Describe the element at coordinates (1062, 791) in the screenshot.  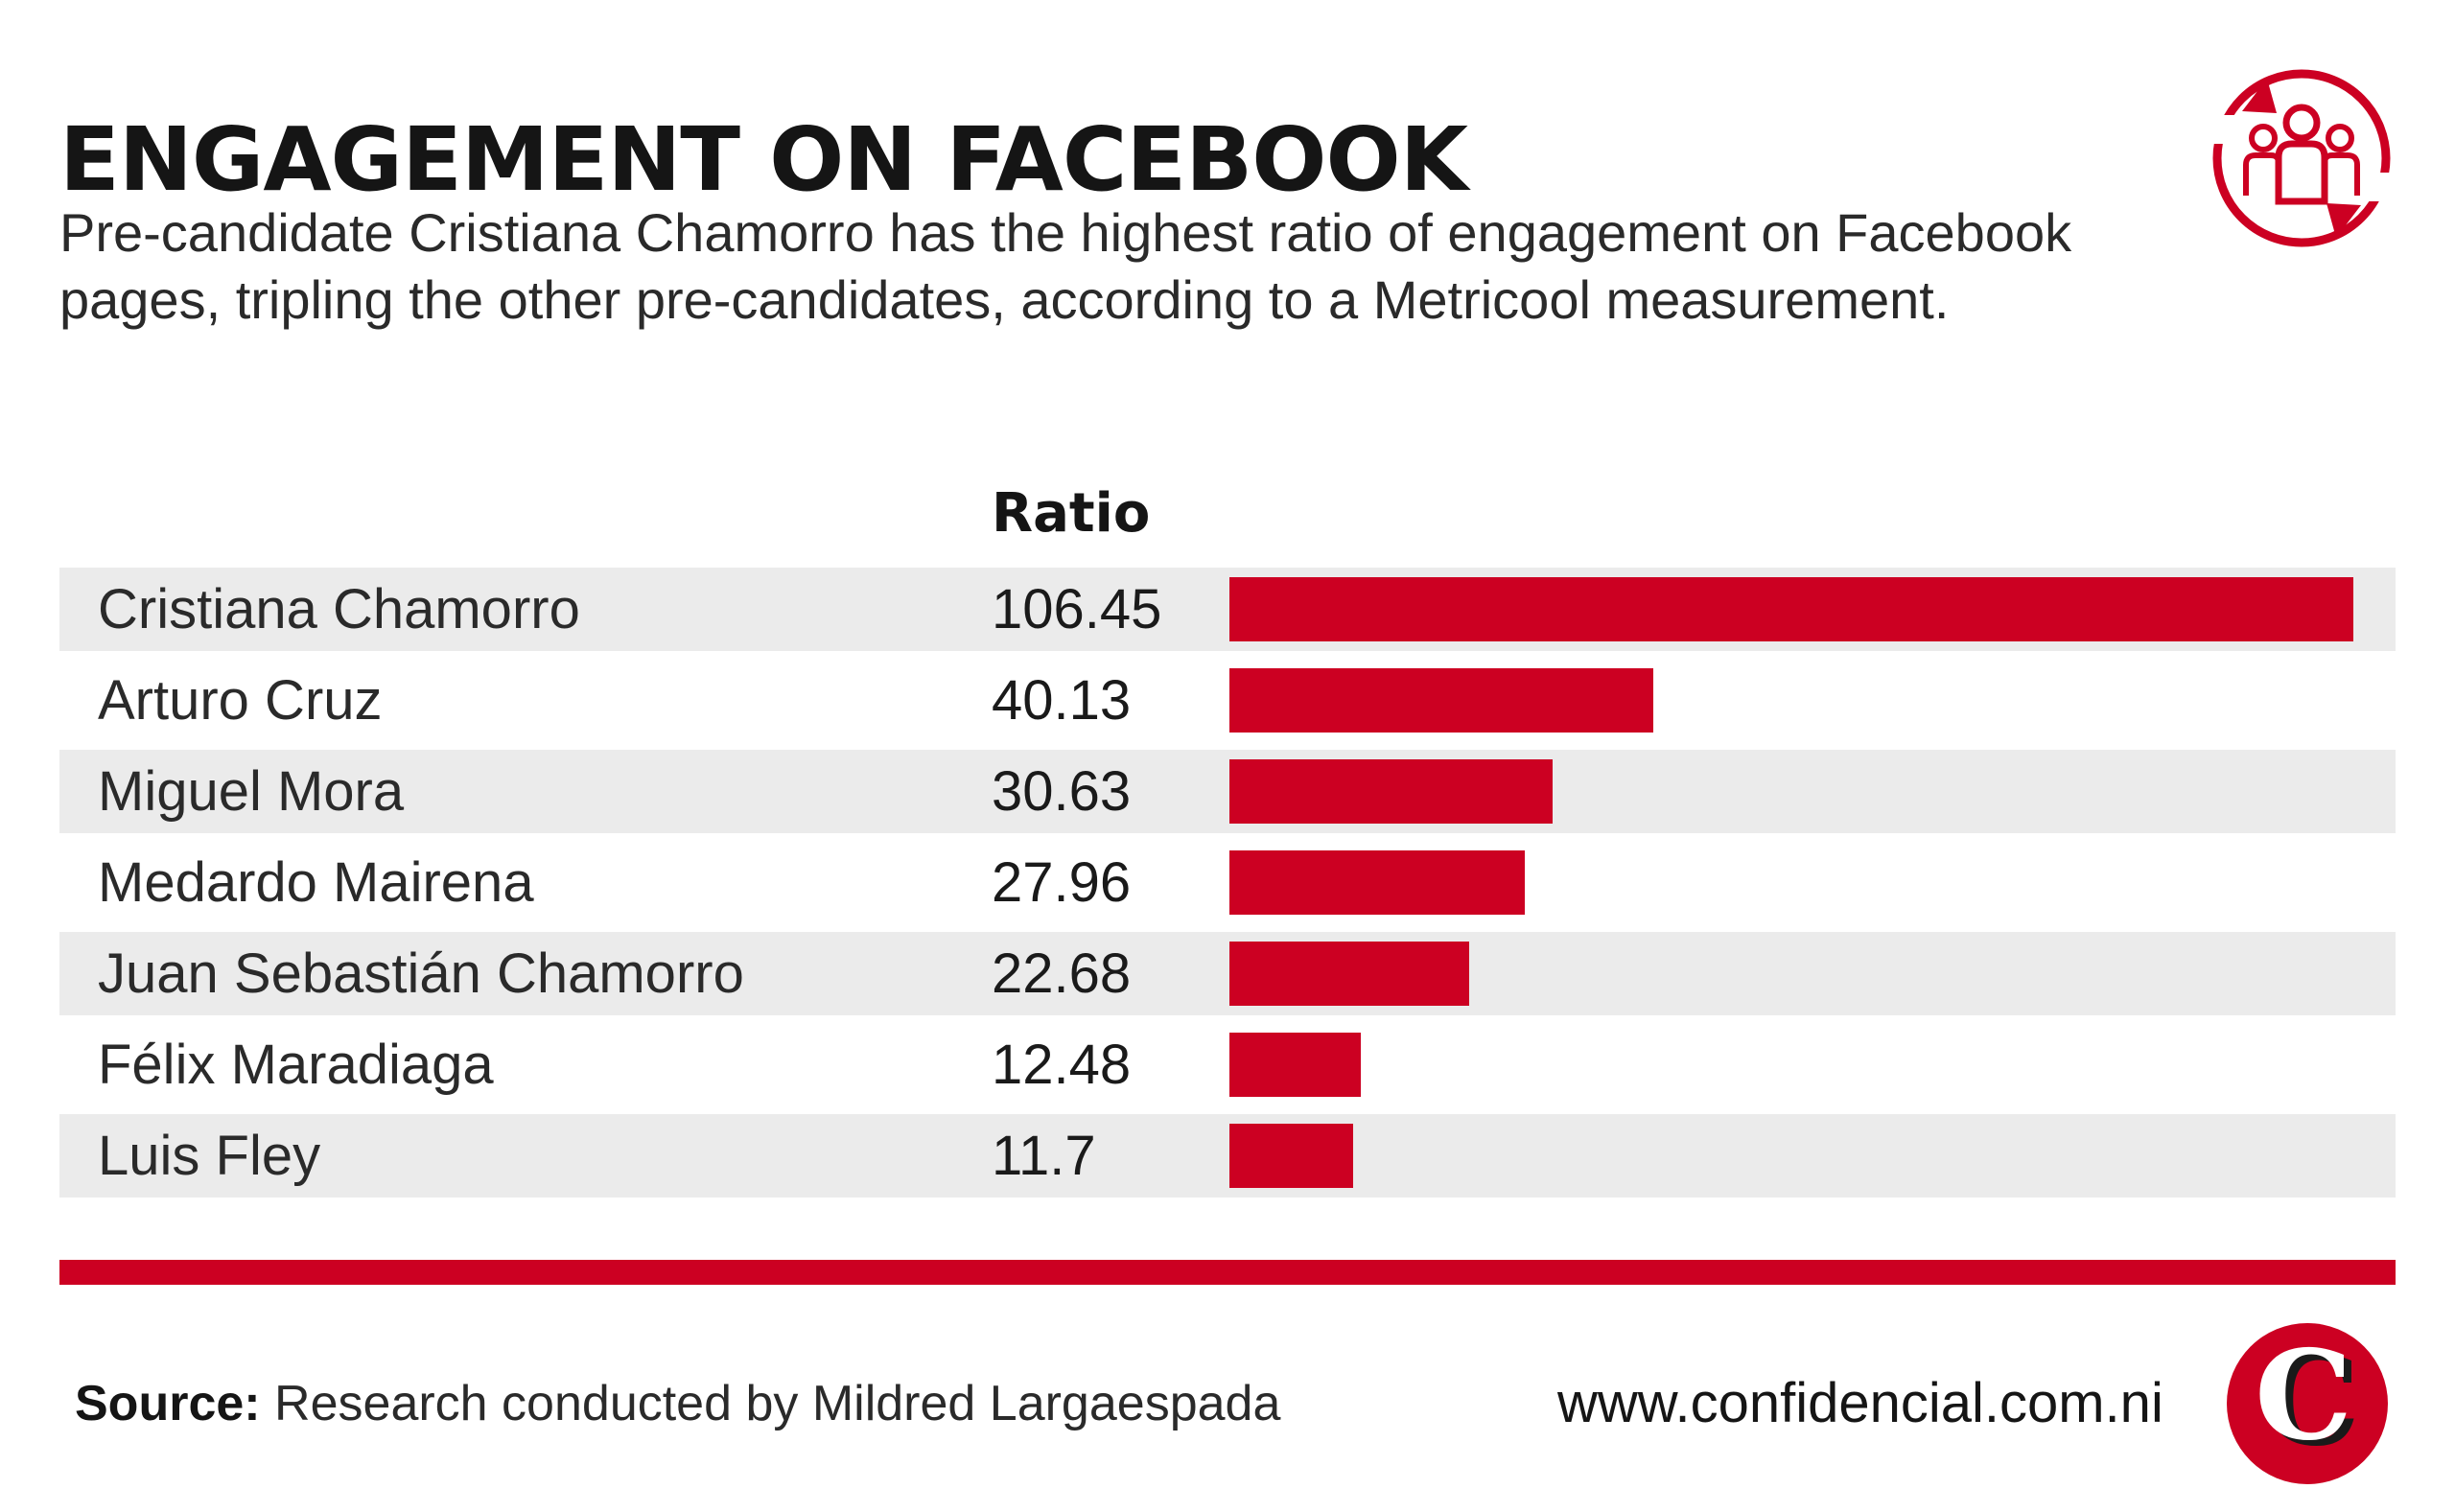
I see `value-label: 30.63` at that location.